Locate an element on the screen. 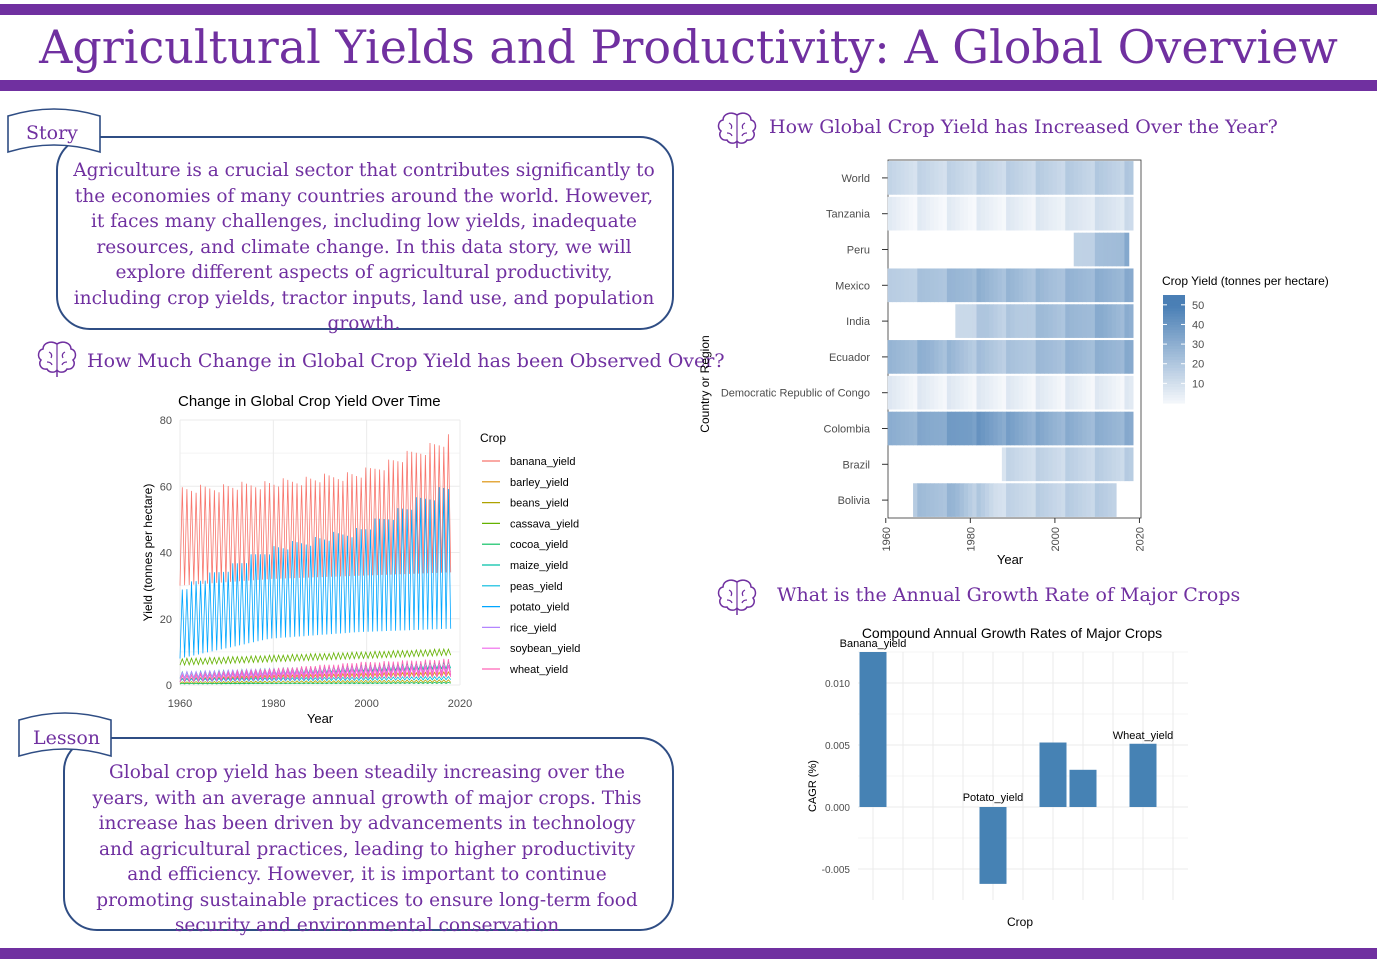 Image resolution: width=1377 pixels, height=963 pixels. y-tick-label: 80 is located at coordinates (166, 421).